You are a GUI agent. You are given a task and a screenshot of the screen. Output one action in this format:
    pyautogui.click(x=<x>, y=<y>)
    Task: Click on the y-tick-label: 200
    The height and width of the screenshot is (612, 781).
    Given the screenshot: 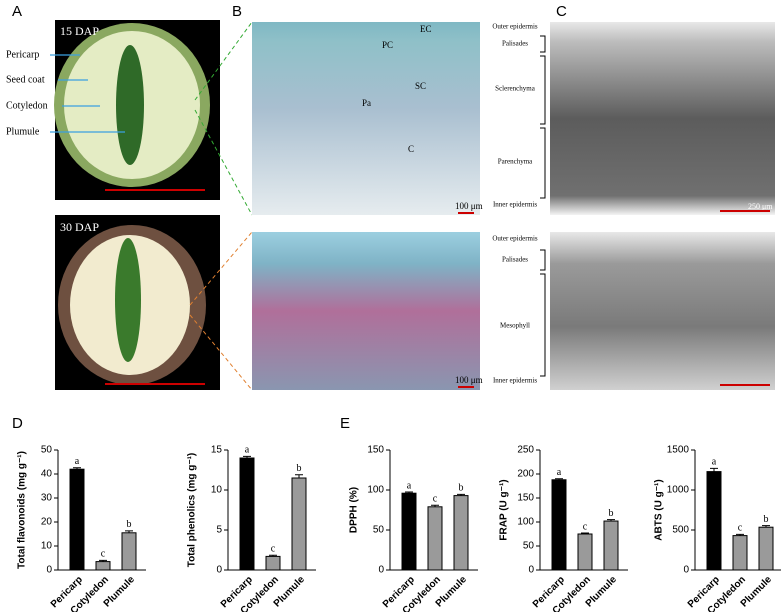 What is the action you would take?
    pyautogui.click(x=525, y=474)
    